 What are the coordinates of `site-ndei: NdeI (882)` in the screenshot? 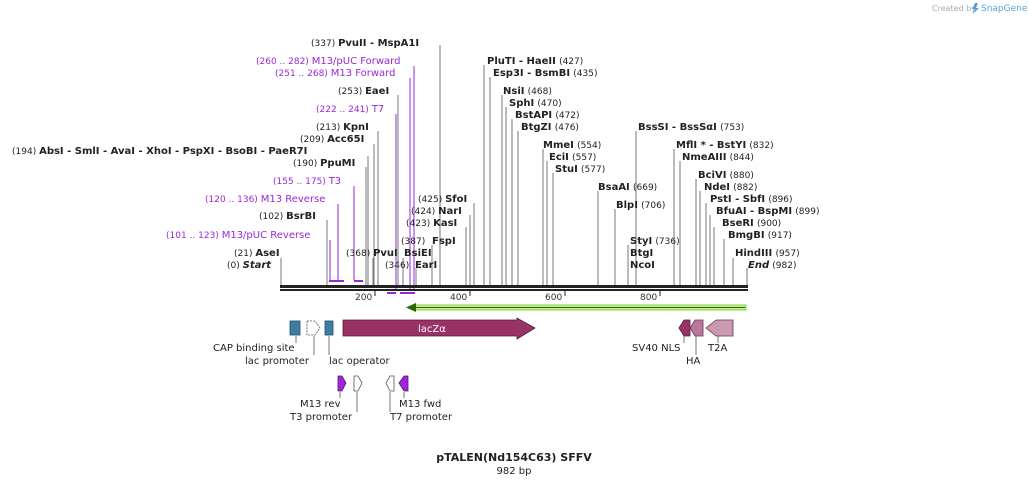 It's located at (730, 187).